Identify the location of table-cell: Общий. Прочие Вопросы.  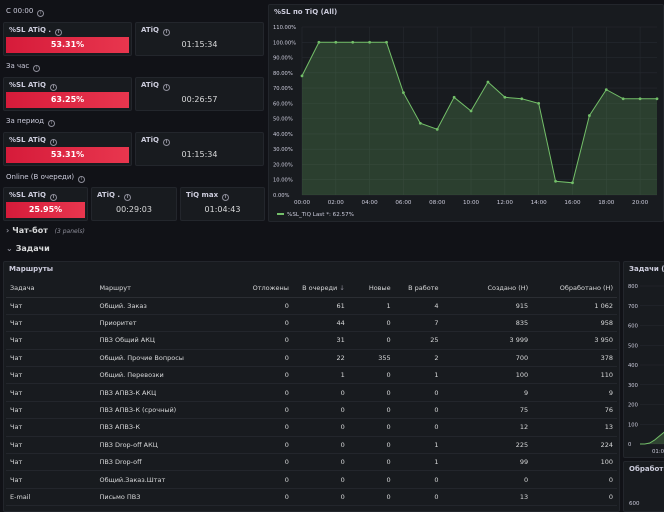
(160, 358).